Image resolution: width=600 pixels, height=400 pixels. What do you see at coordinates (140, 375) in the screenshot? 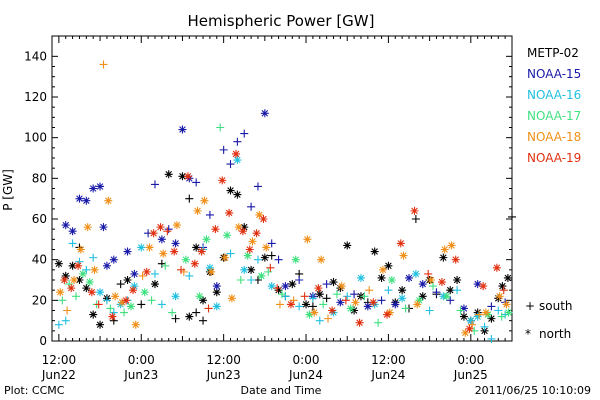
I see `x-tick-date: Jun23` at bounding box center [140, 375].